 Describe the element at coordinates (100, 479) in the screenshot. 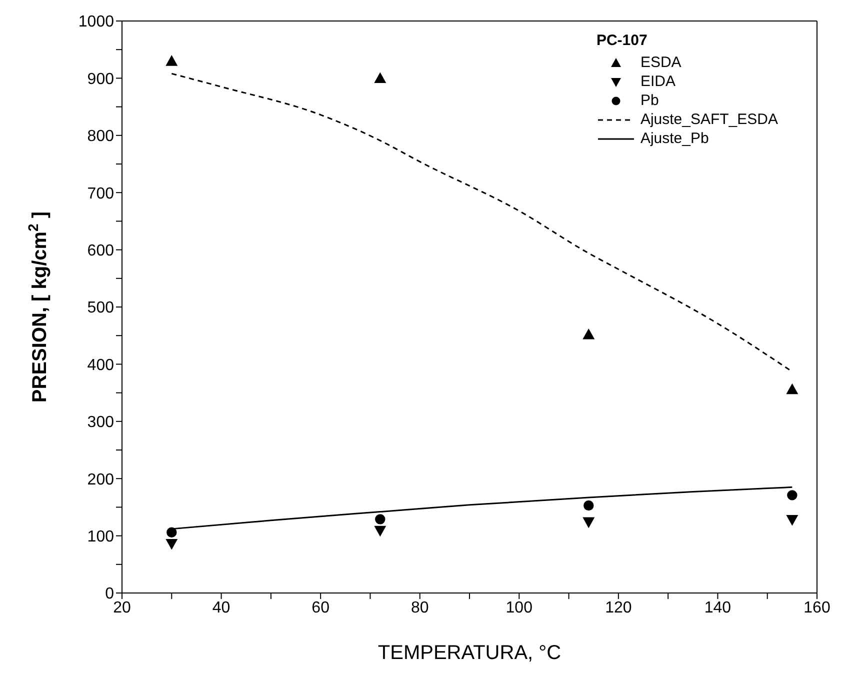

I see `y-tick-label: 200` at that location.